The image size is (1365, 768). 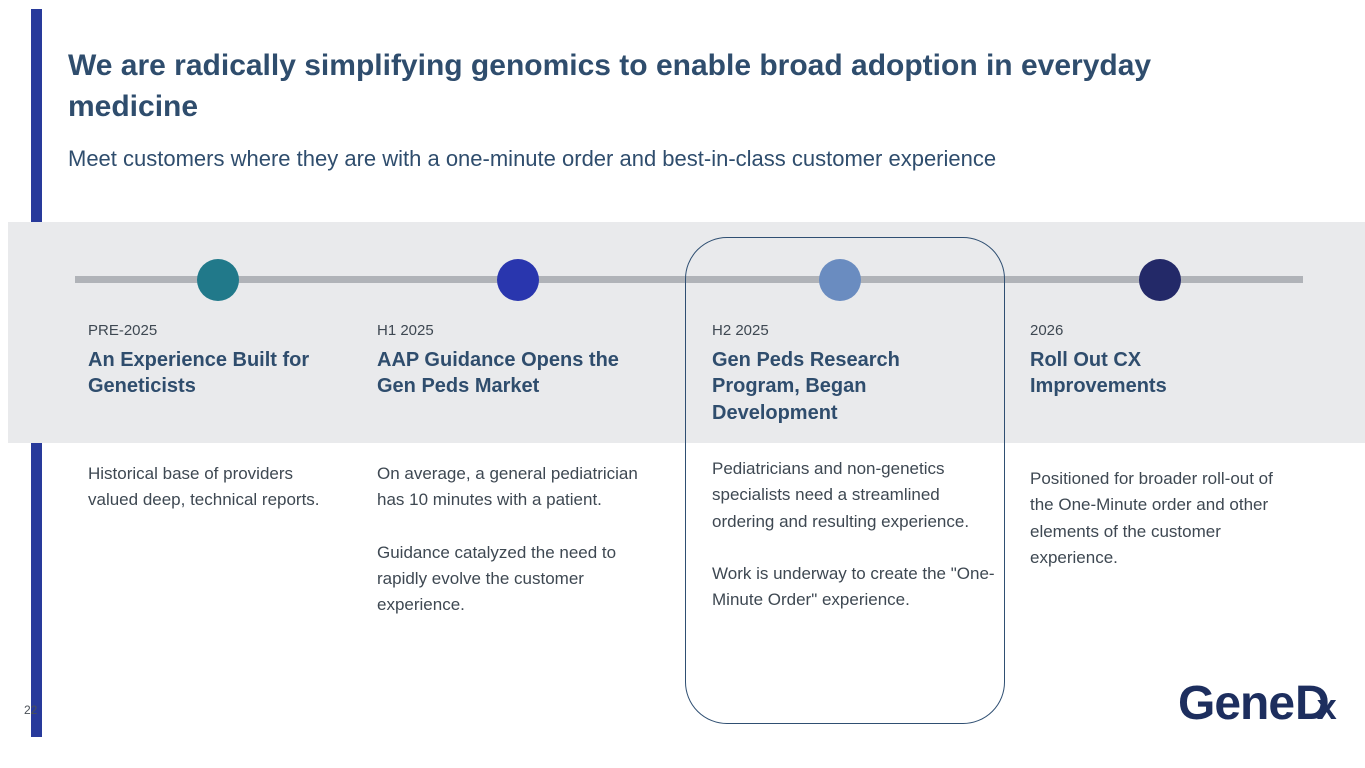 I want to click on milestone-title: An Experience Built for Geneticists, so click(x=199, y=373).